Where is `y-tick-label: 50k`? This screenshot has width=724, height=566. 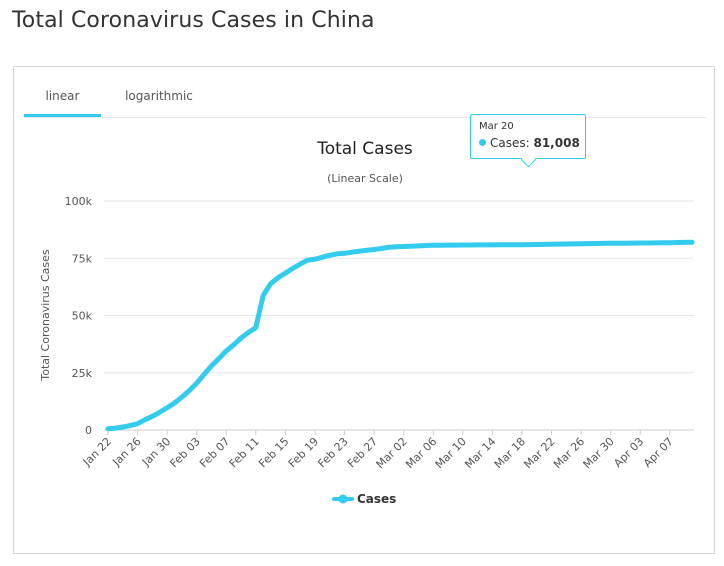
y-tick-label: 50k is located at coordinates (82, 316).